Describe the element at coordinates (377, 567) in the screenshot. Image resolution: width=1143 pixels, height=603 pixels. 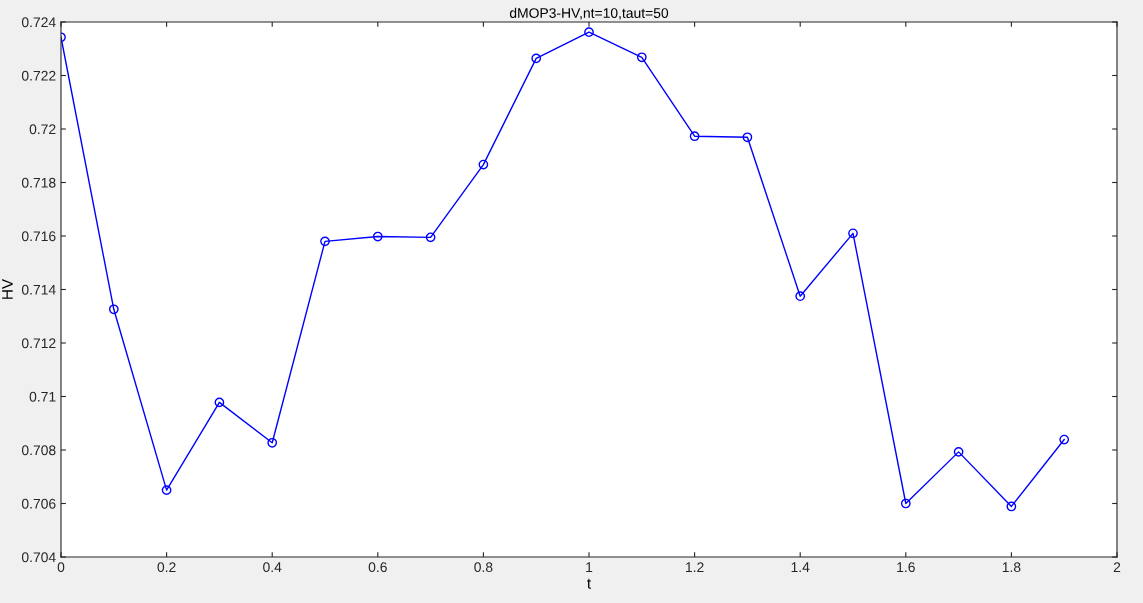
I see `x-tick-label: 0.6` at that location.